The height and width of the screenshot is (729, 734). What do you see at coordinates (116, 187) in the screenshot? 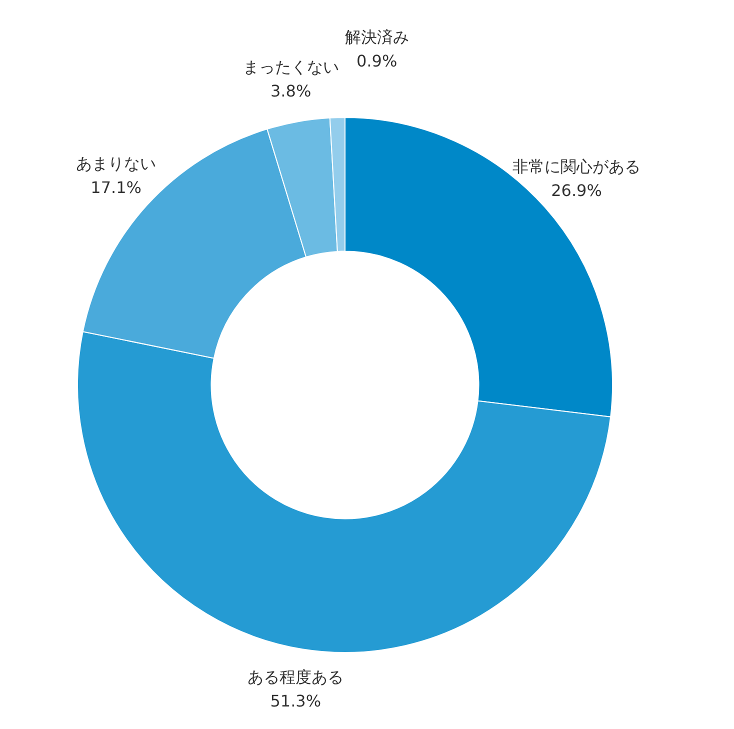
I see `data-label: 17.1%` at bounding box center [116, 187].